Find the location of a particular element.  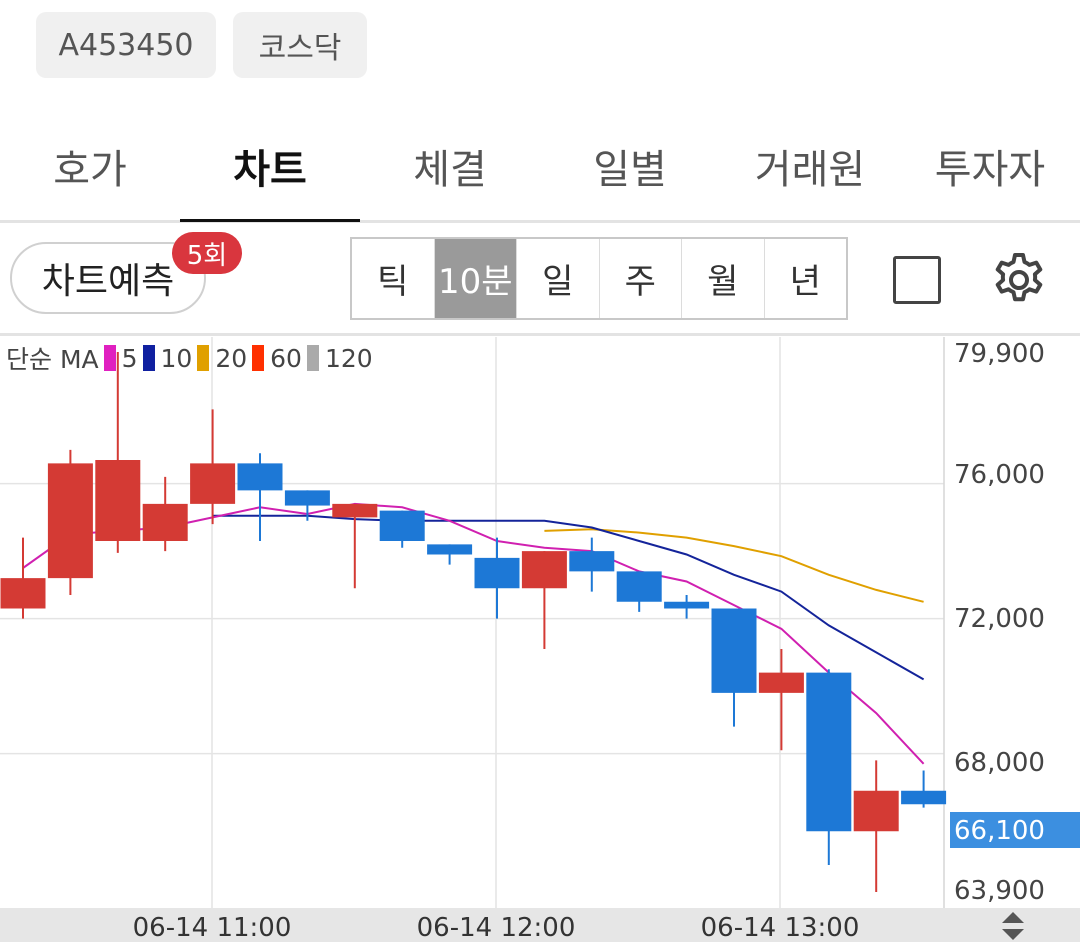

period-month: 월 is located at coordinates (723, 278).